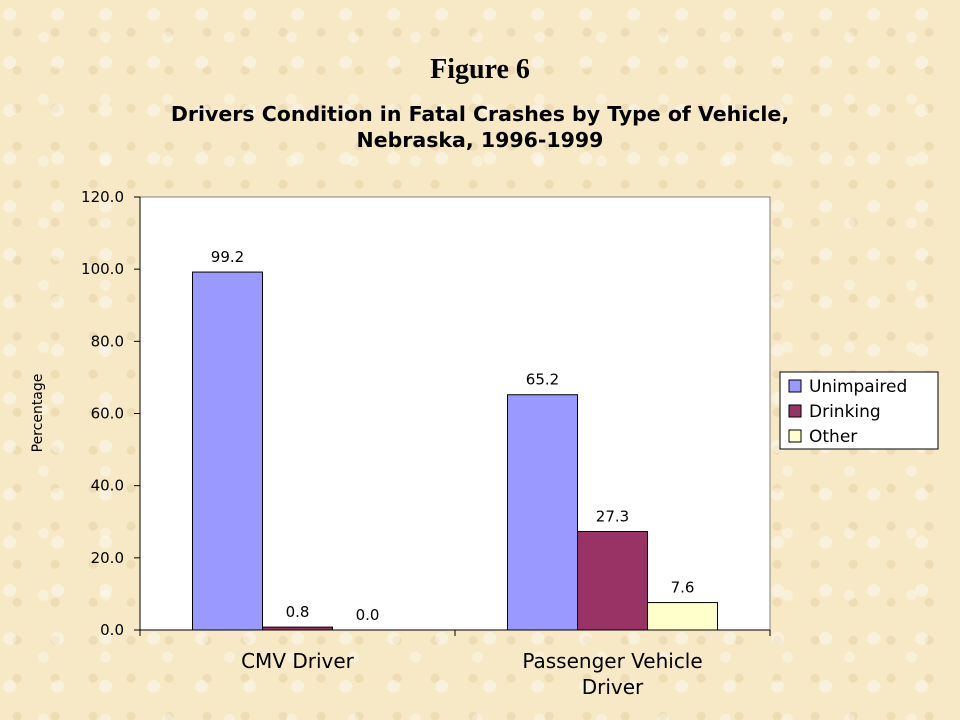 The height and width of the screenshot is (720, 960). I want to click on legend-box, so click(859, 410).